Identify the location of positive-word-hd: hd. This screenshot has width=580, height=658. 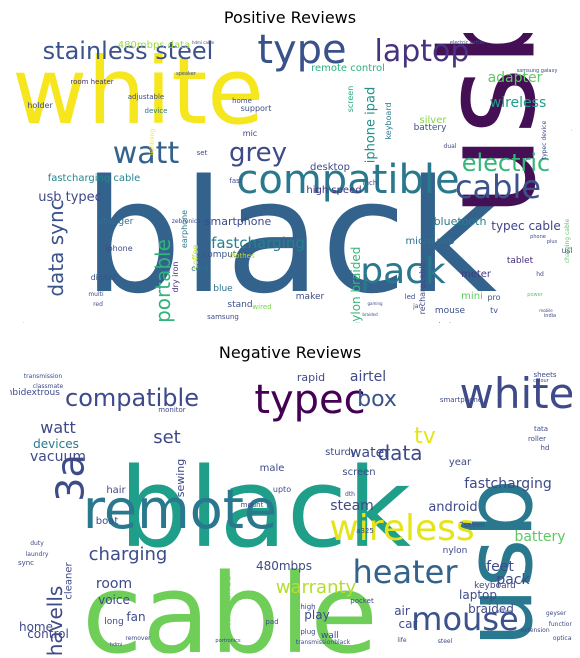
(540, 274).